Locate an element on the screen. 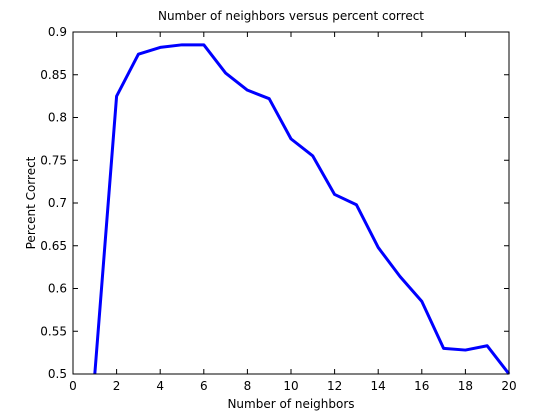  x-tick-label: 6 is located at coordinates (204, 386).